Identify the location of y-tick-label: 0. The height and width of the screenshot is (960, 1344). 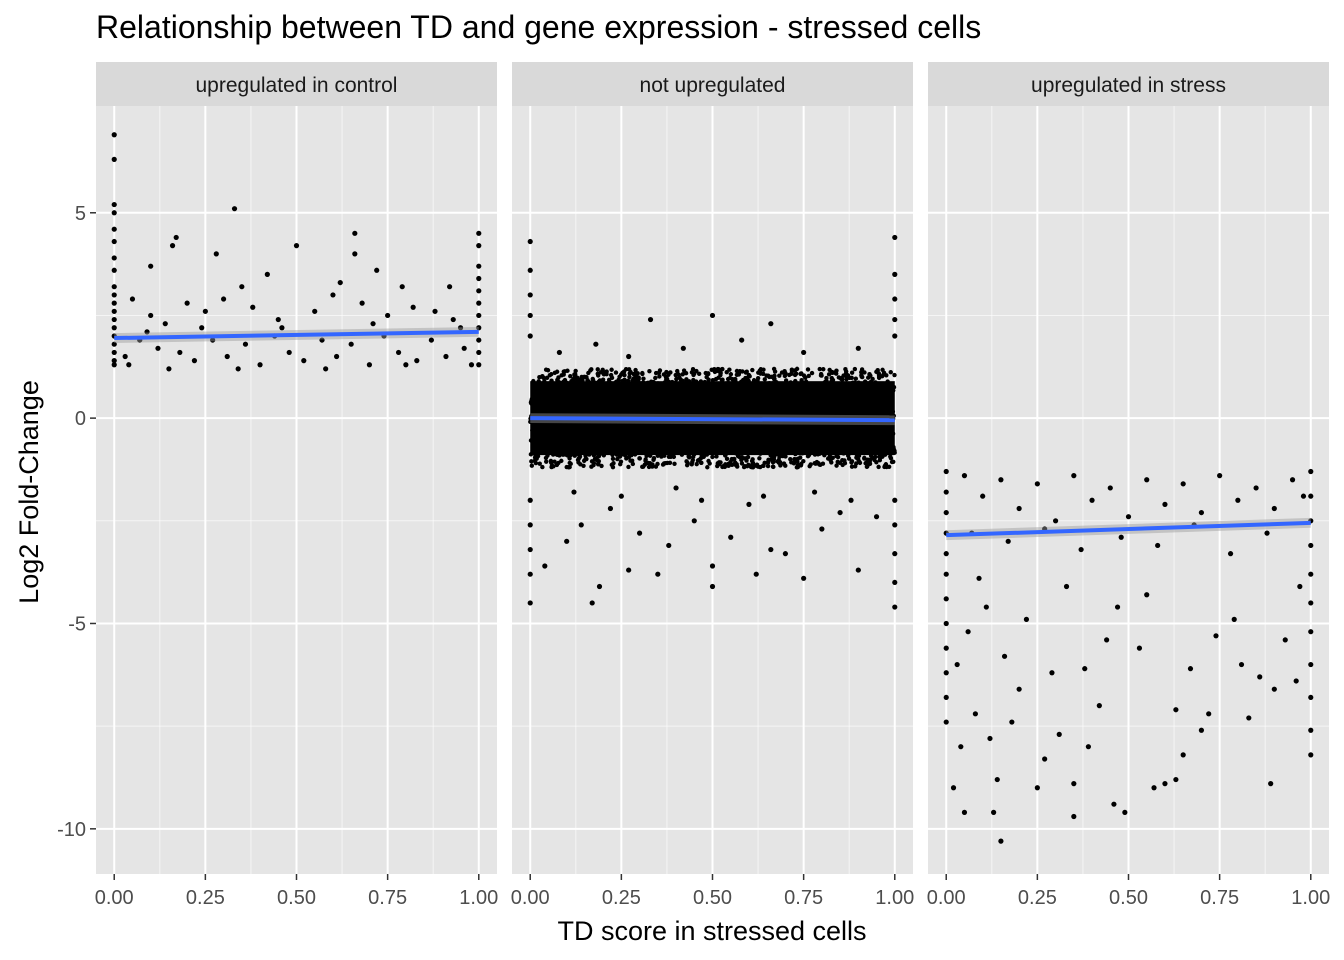
(80, 419).